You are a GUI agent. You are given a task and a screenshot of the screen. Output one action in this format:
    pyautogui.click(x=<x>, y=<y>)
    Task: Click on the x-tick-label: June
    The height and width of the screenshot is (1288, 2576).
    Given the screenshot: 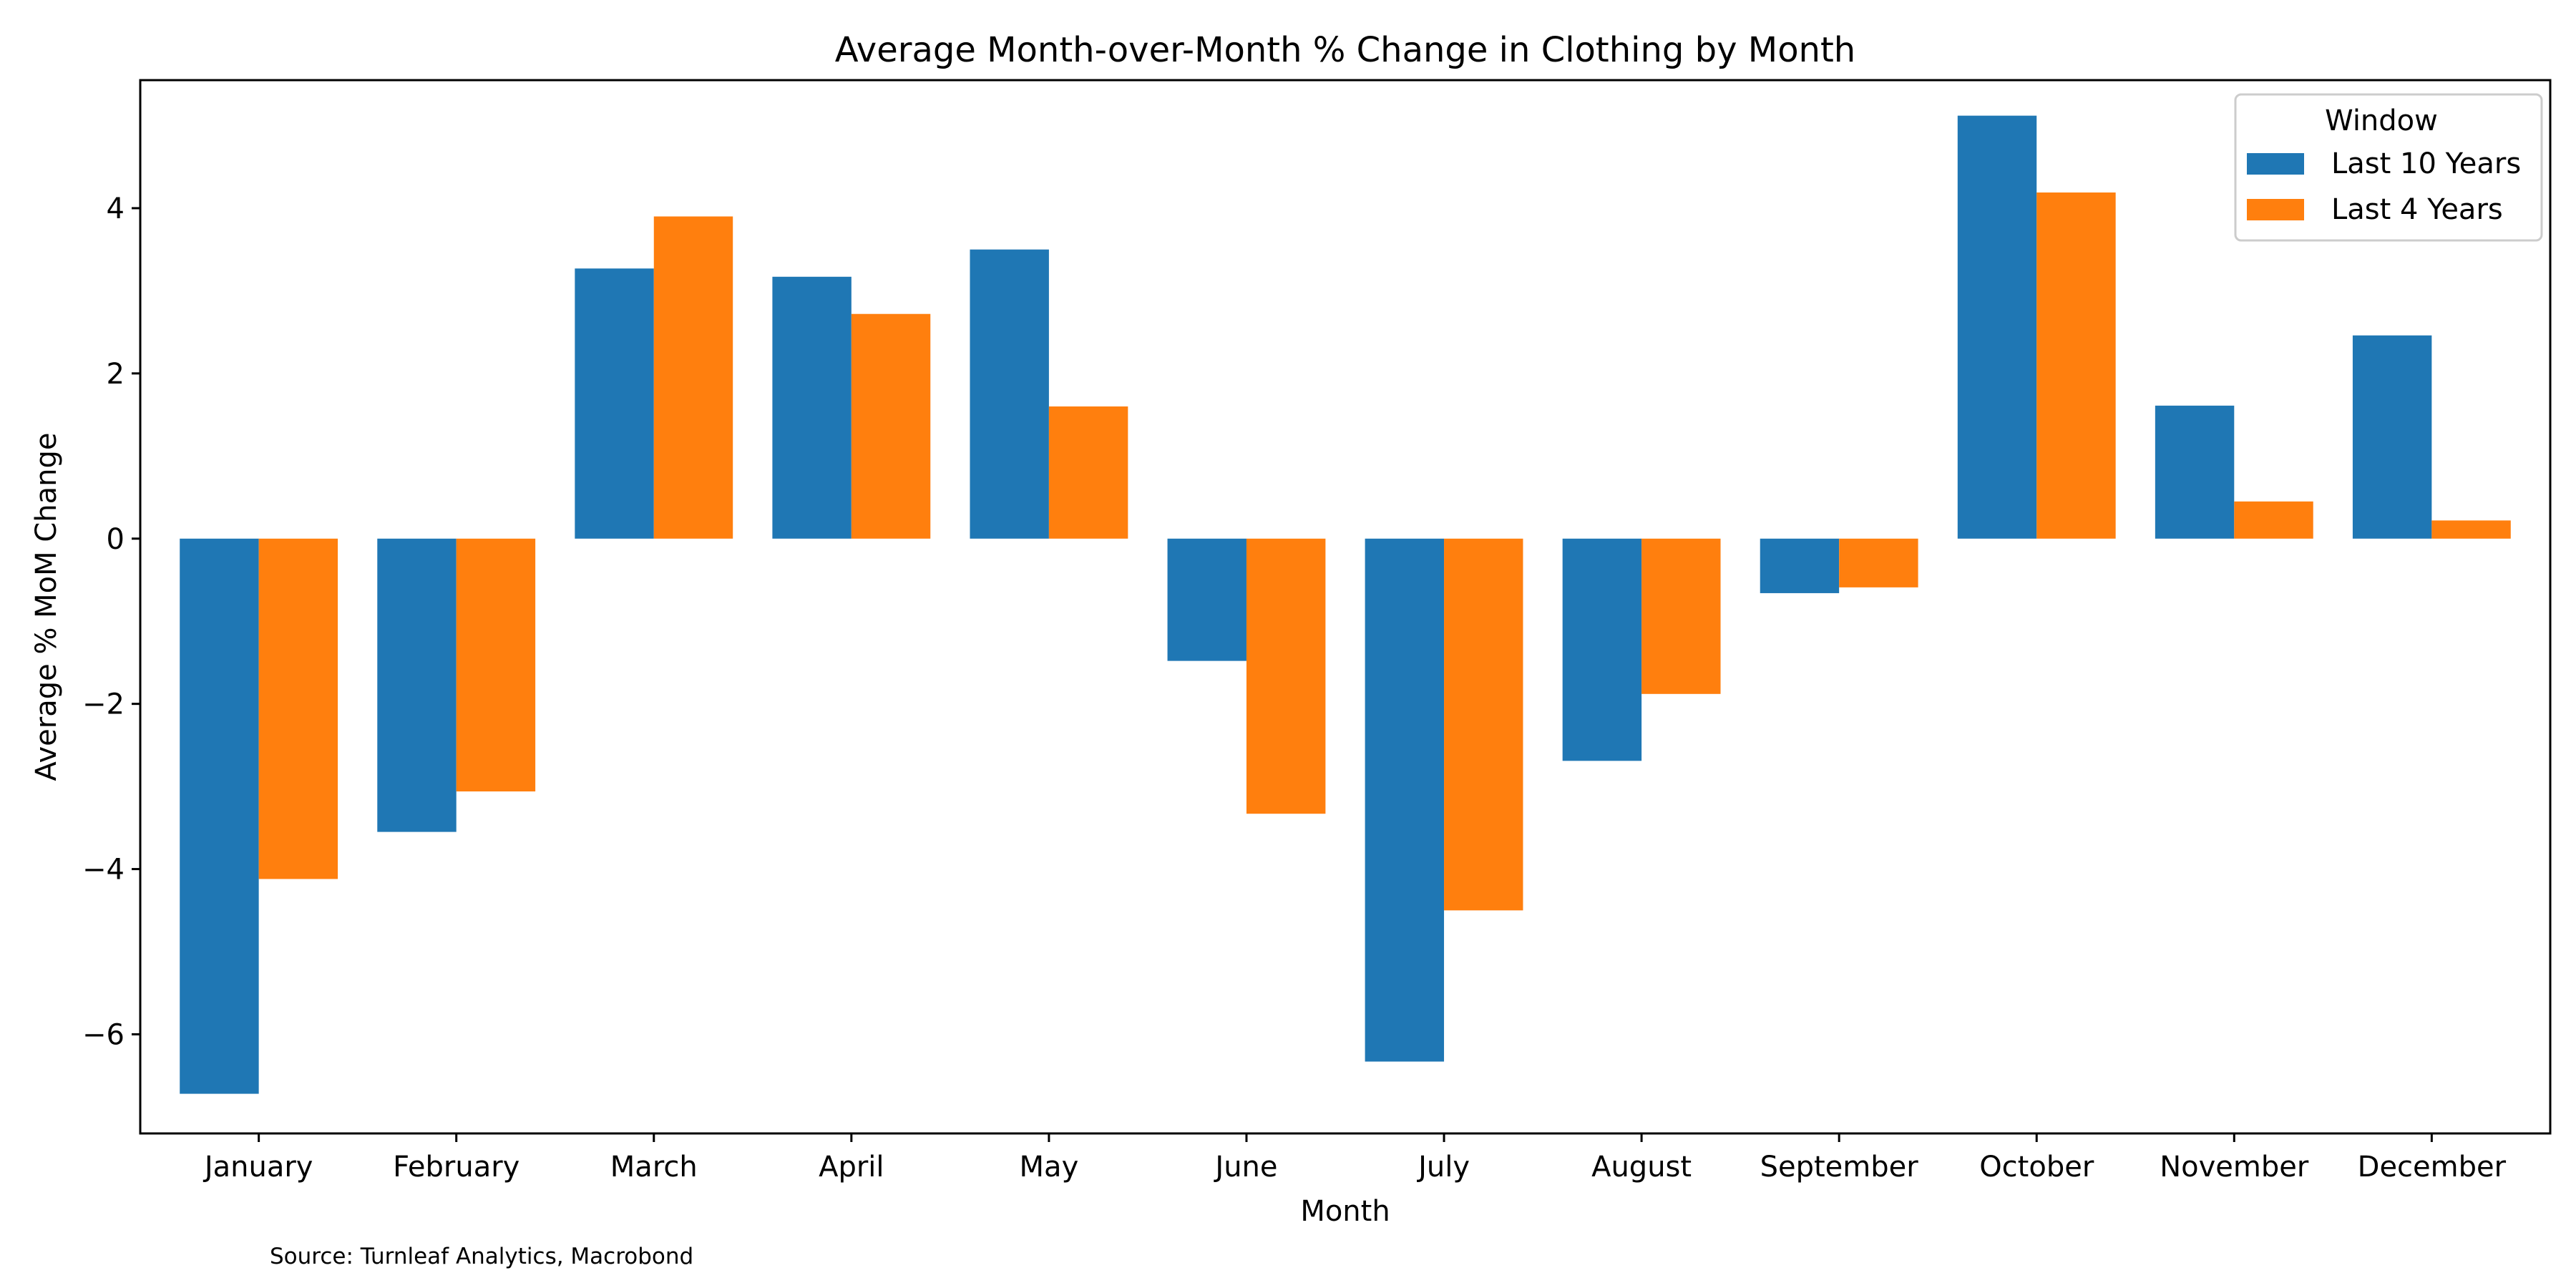 What is the action you would take?
    pyautogui.click(x=1245, y=1167)
    